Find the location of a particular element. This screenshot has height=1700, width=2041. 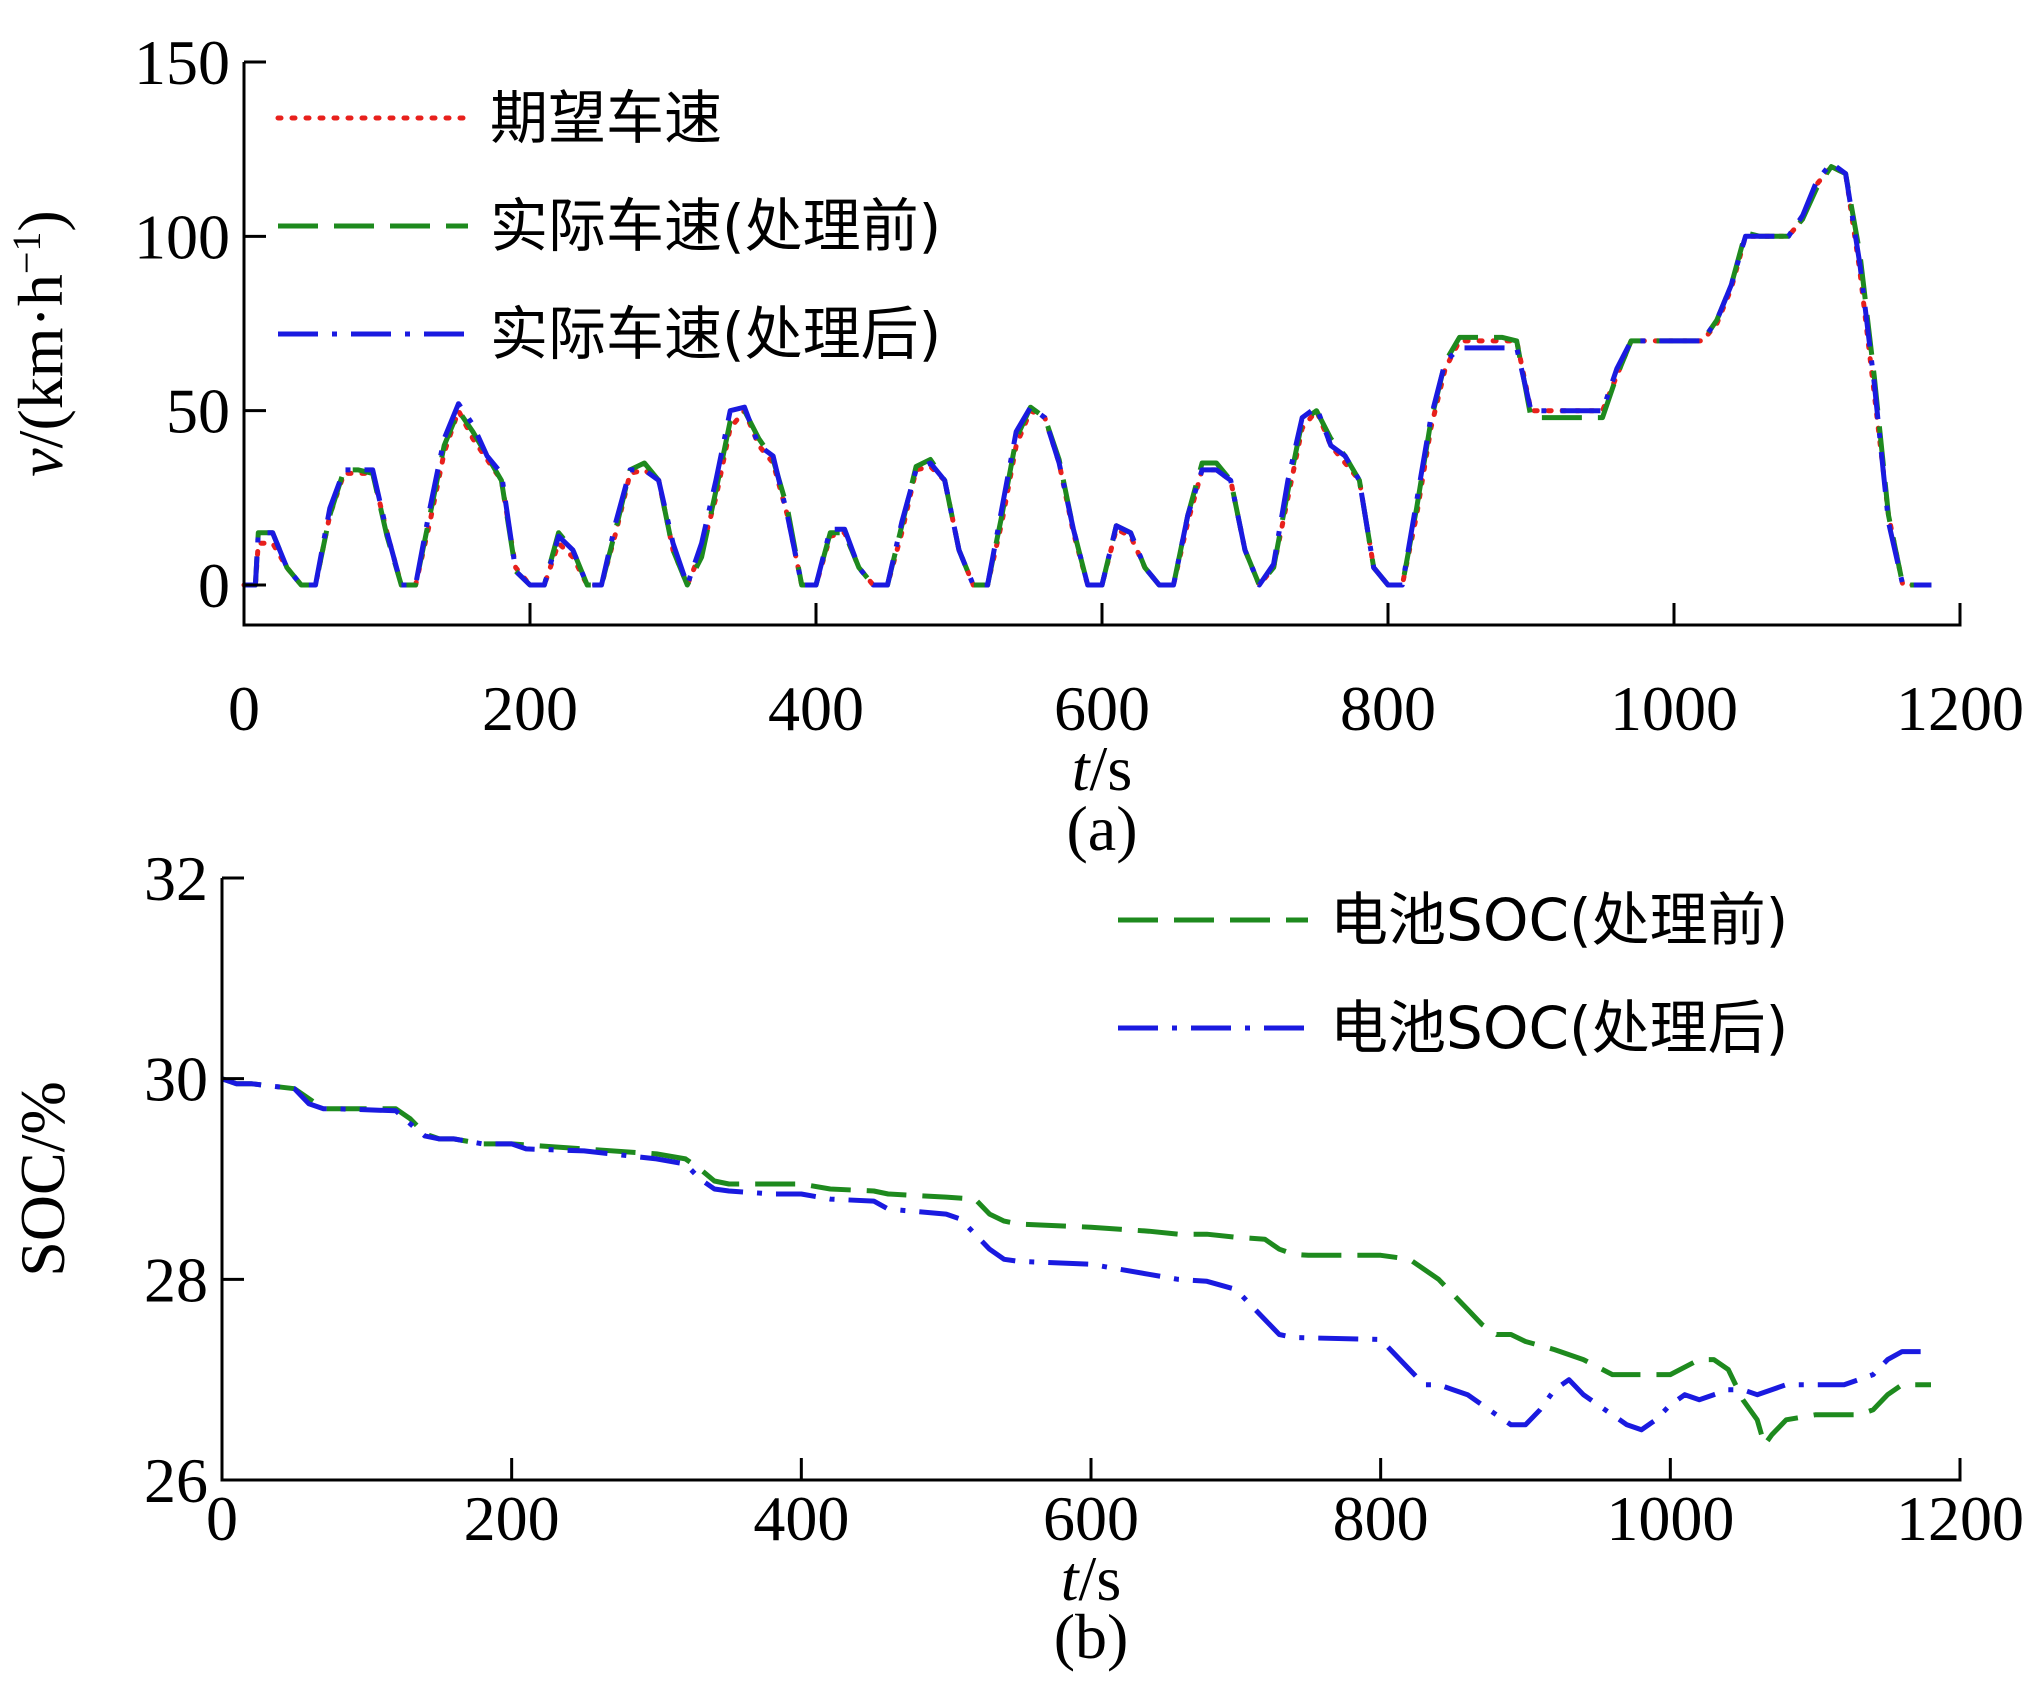

legend-label: 实际车速(处理后) is located at coordinates (715, 334).